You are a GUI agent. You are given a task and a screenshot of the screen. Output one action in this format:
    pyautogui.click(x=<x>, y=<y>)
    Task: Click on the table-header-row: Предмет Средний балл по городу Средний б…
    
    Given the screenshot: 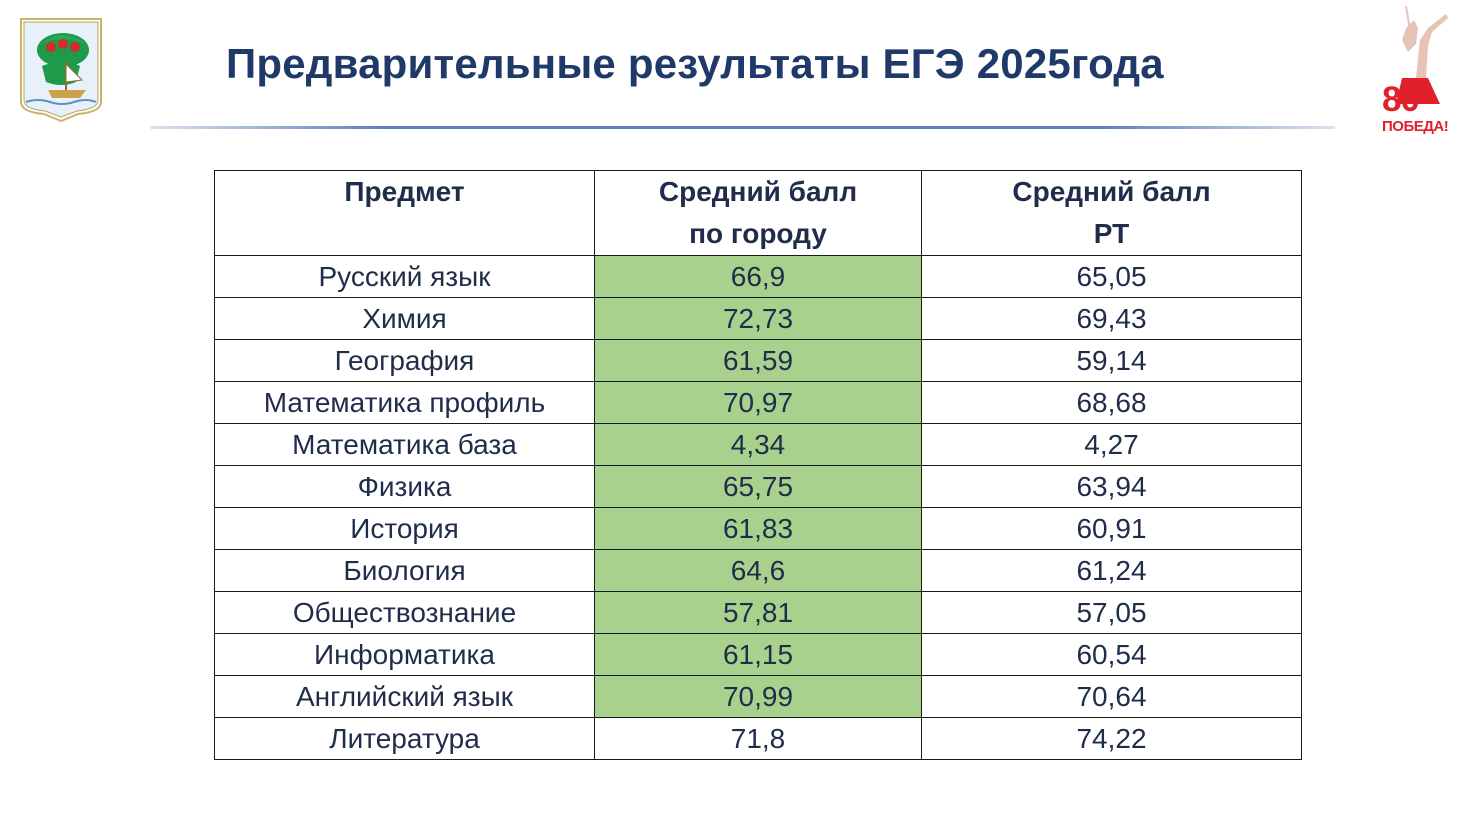 What is the action you would take?
    pyautogui.click(x=758, y=213)
    